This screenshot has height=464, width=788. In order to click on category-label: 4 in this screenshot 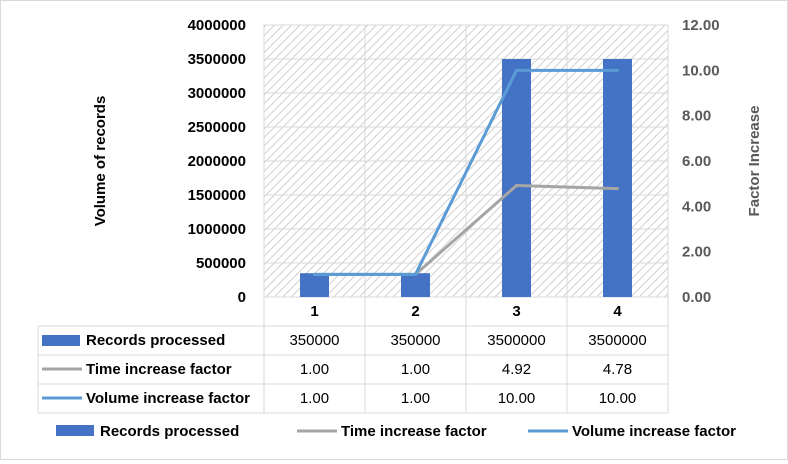, I will do `click(617, 311)`.